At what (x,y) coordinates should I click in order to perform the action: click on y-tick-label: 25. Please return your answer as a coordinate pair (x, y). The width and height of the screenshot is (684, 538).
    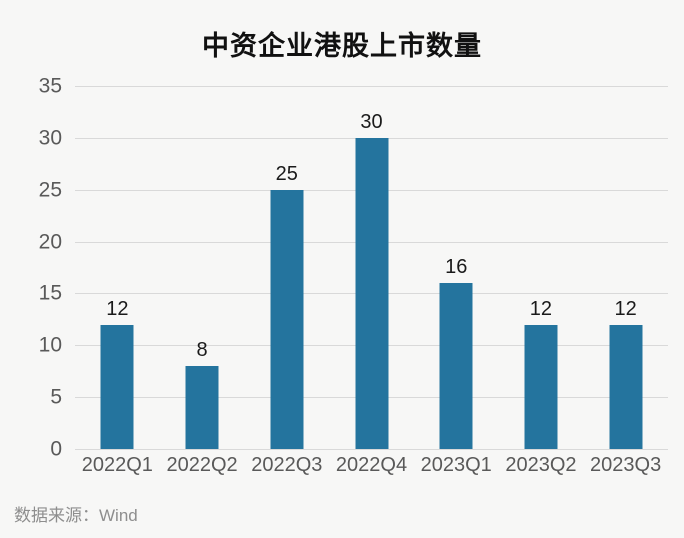
    Looking at the image, I should click on (50, 190).